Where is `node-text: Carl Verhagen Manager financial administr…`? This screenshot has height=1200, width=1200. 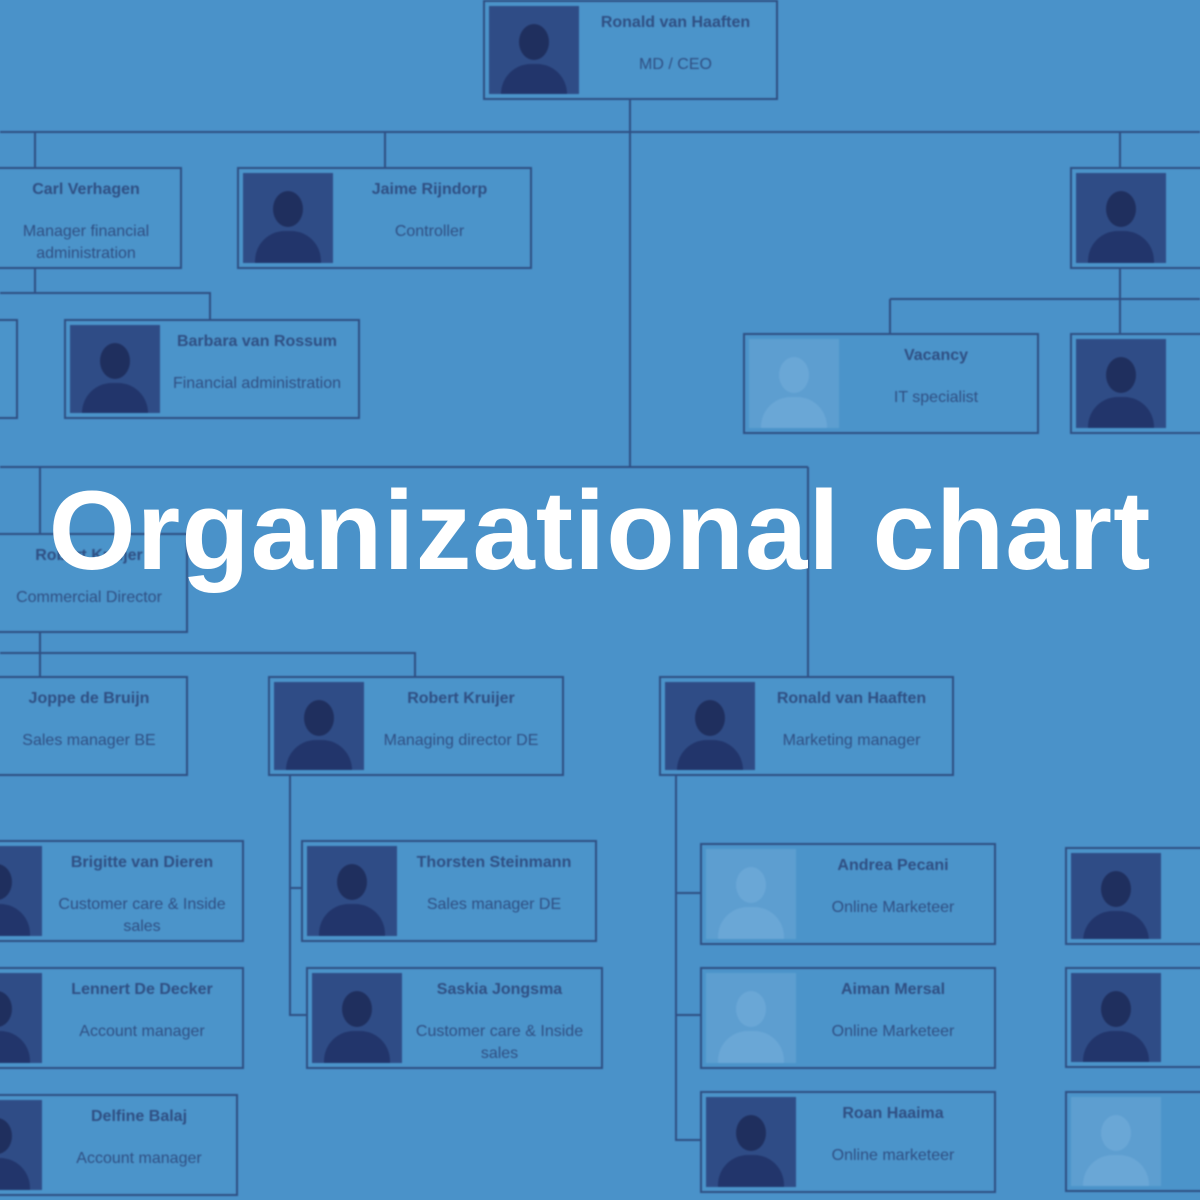 node-text: Carl Verhagen Manager financial administr… is located at coordinates (86, 219).